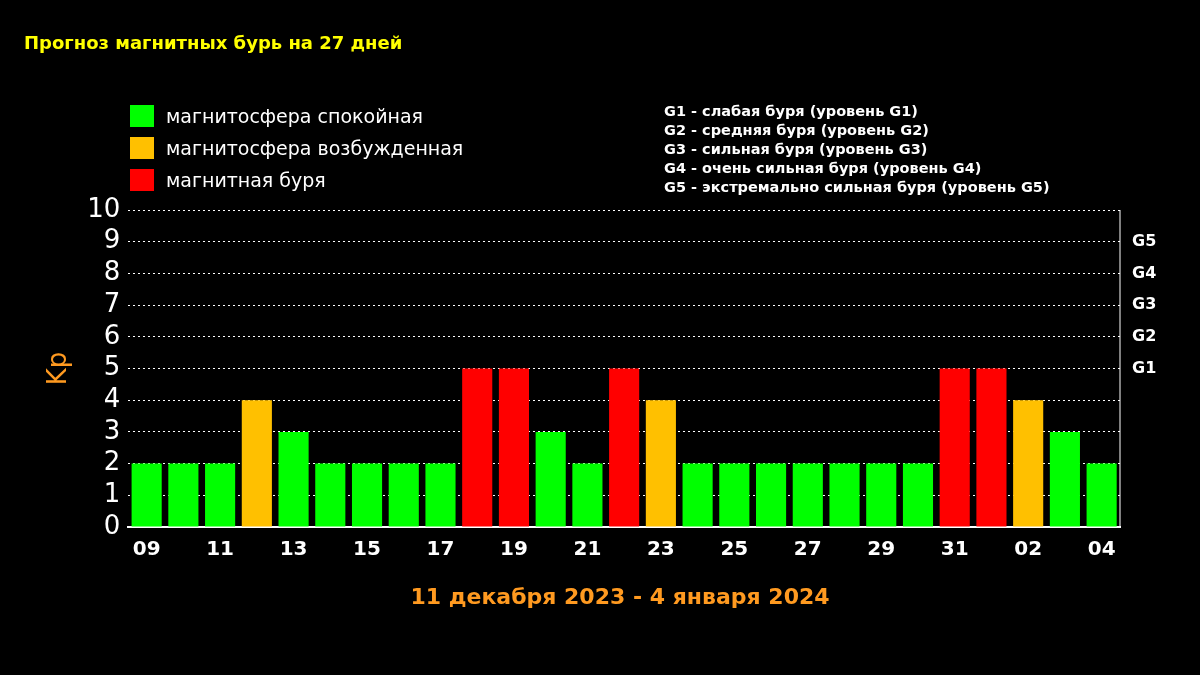 The height and width of the screenshot is (675, 1200). I want to click on text: G4, so click(1144, 272).